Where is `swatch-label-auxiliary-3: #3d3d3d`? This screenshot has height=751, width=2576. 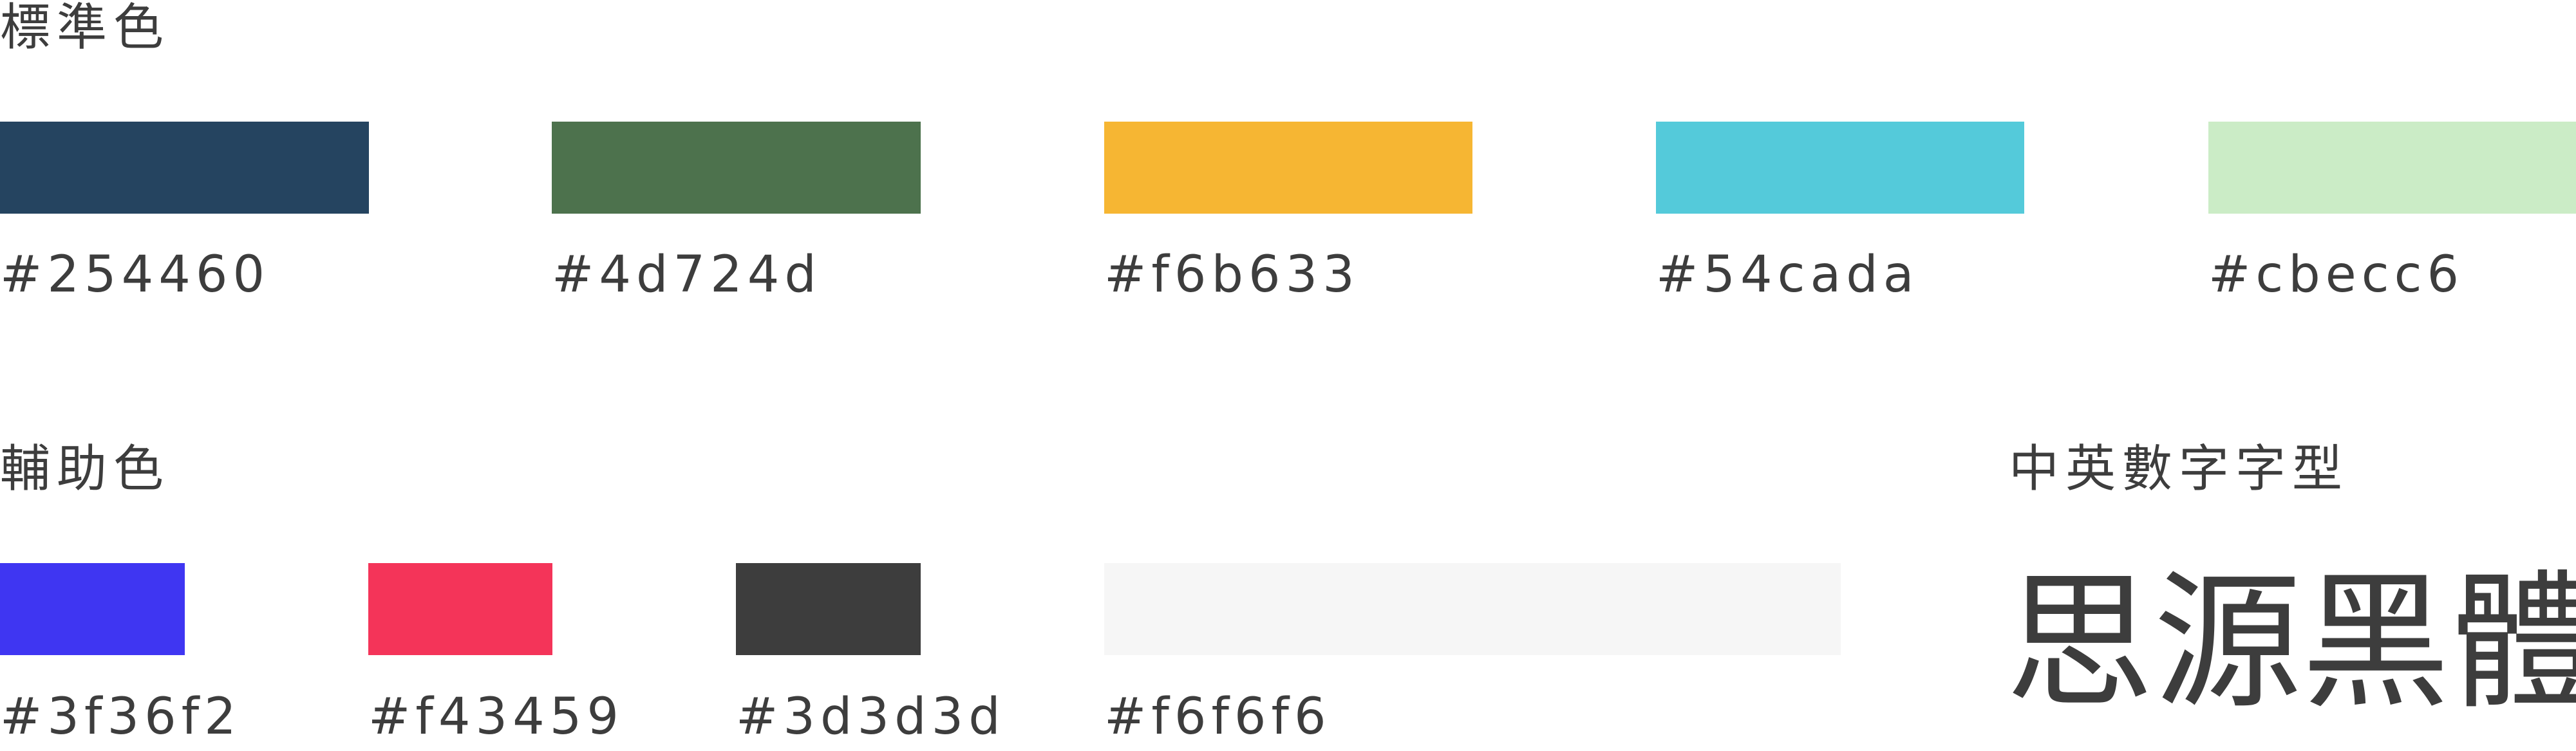
swatch-label-auxiliary-3: #3d3d3d is located at coordinates (871, 717).